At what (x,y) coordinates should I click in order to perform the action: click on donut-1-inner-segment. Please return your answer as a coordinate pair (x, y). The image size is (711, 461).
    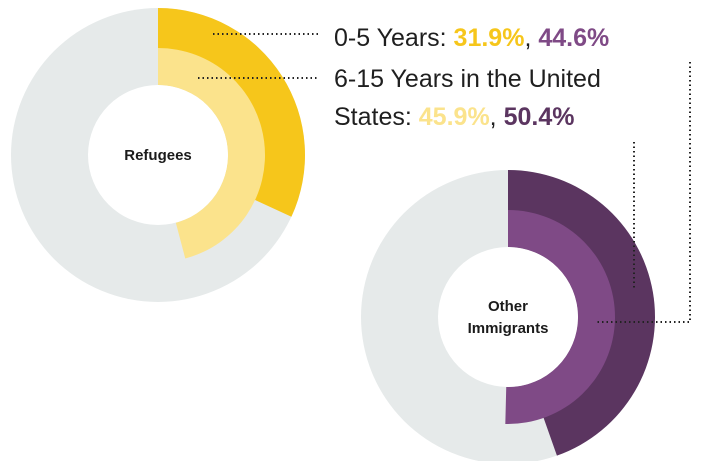
    Looking at the image, I should click on (560, 317).